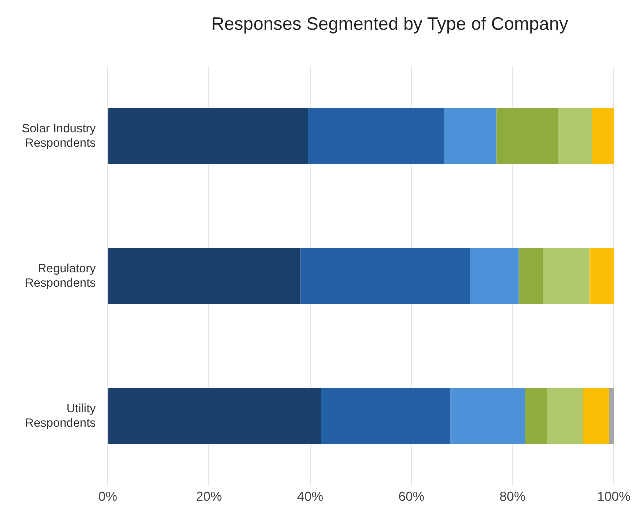 Image resolution: width=636 pixels, height=516 pixels. What do you see at coordinates (513, 496) in the screenshot?
I see `x-tick-label: 80%` at bounding box center [513, 496].